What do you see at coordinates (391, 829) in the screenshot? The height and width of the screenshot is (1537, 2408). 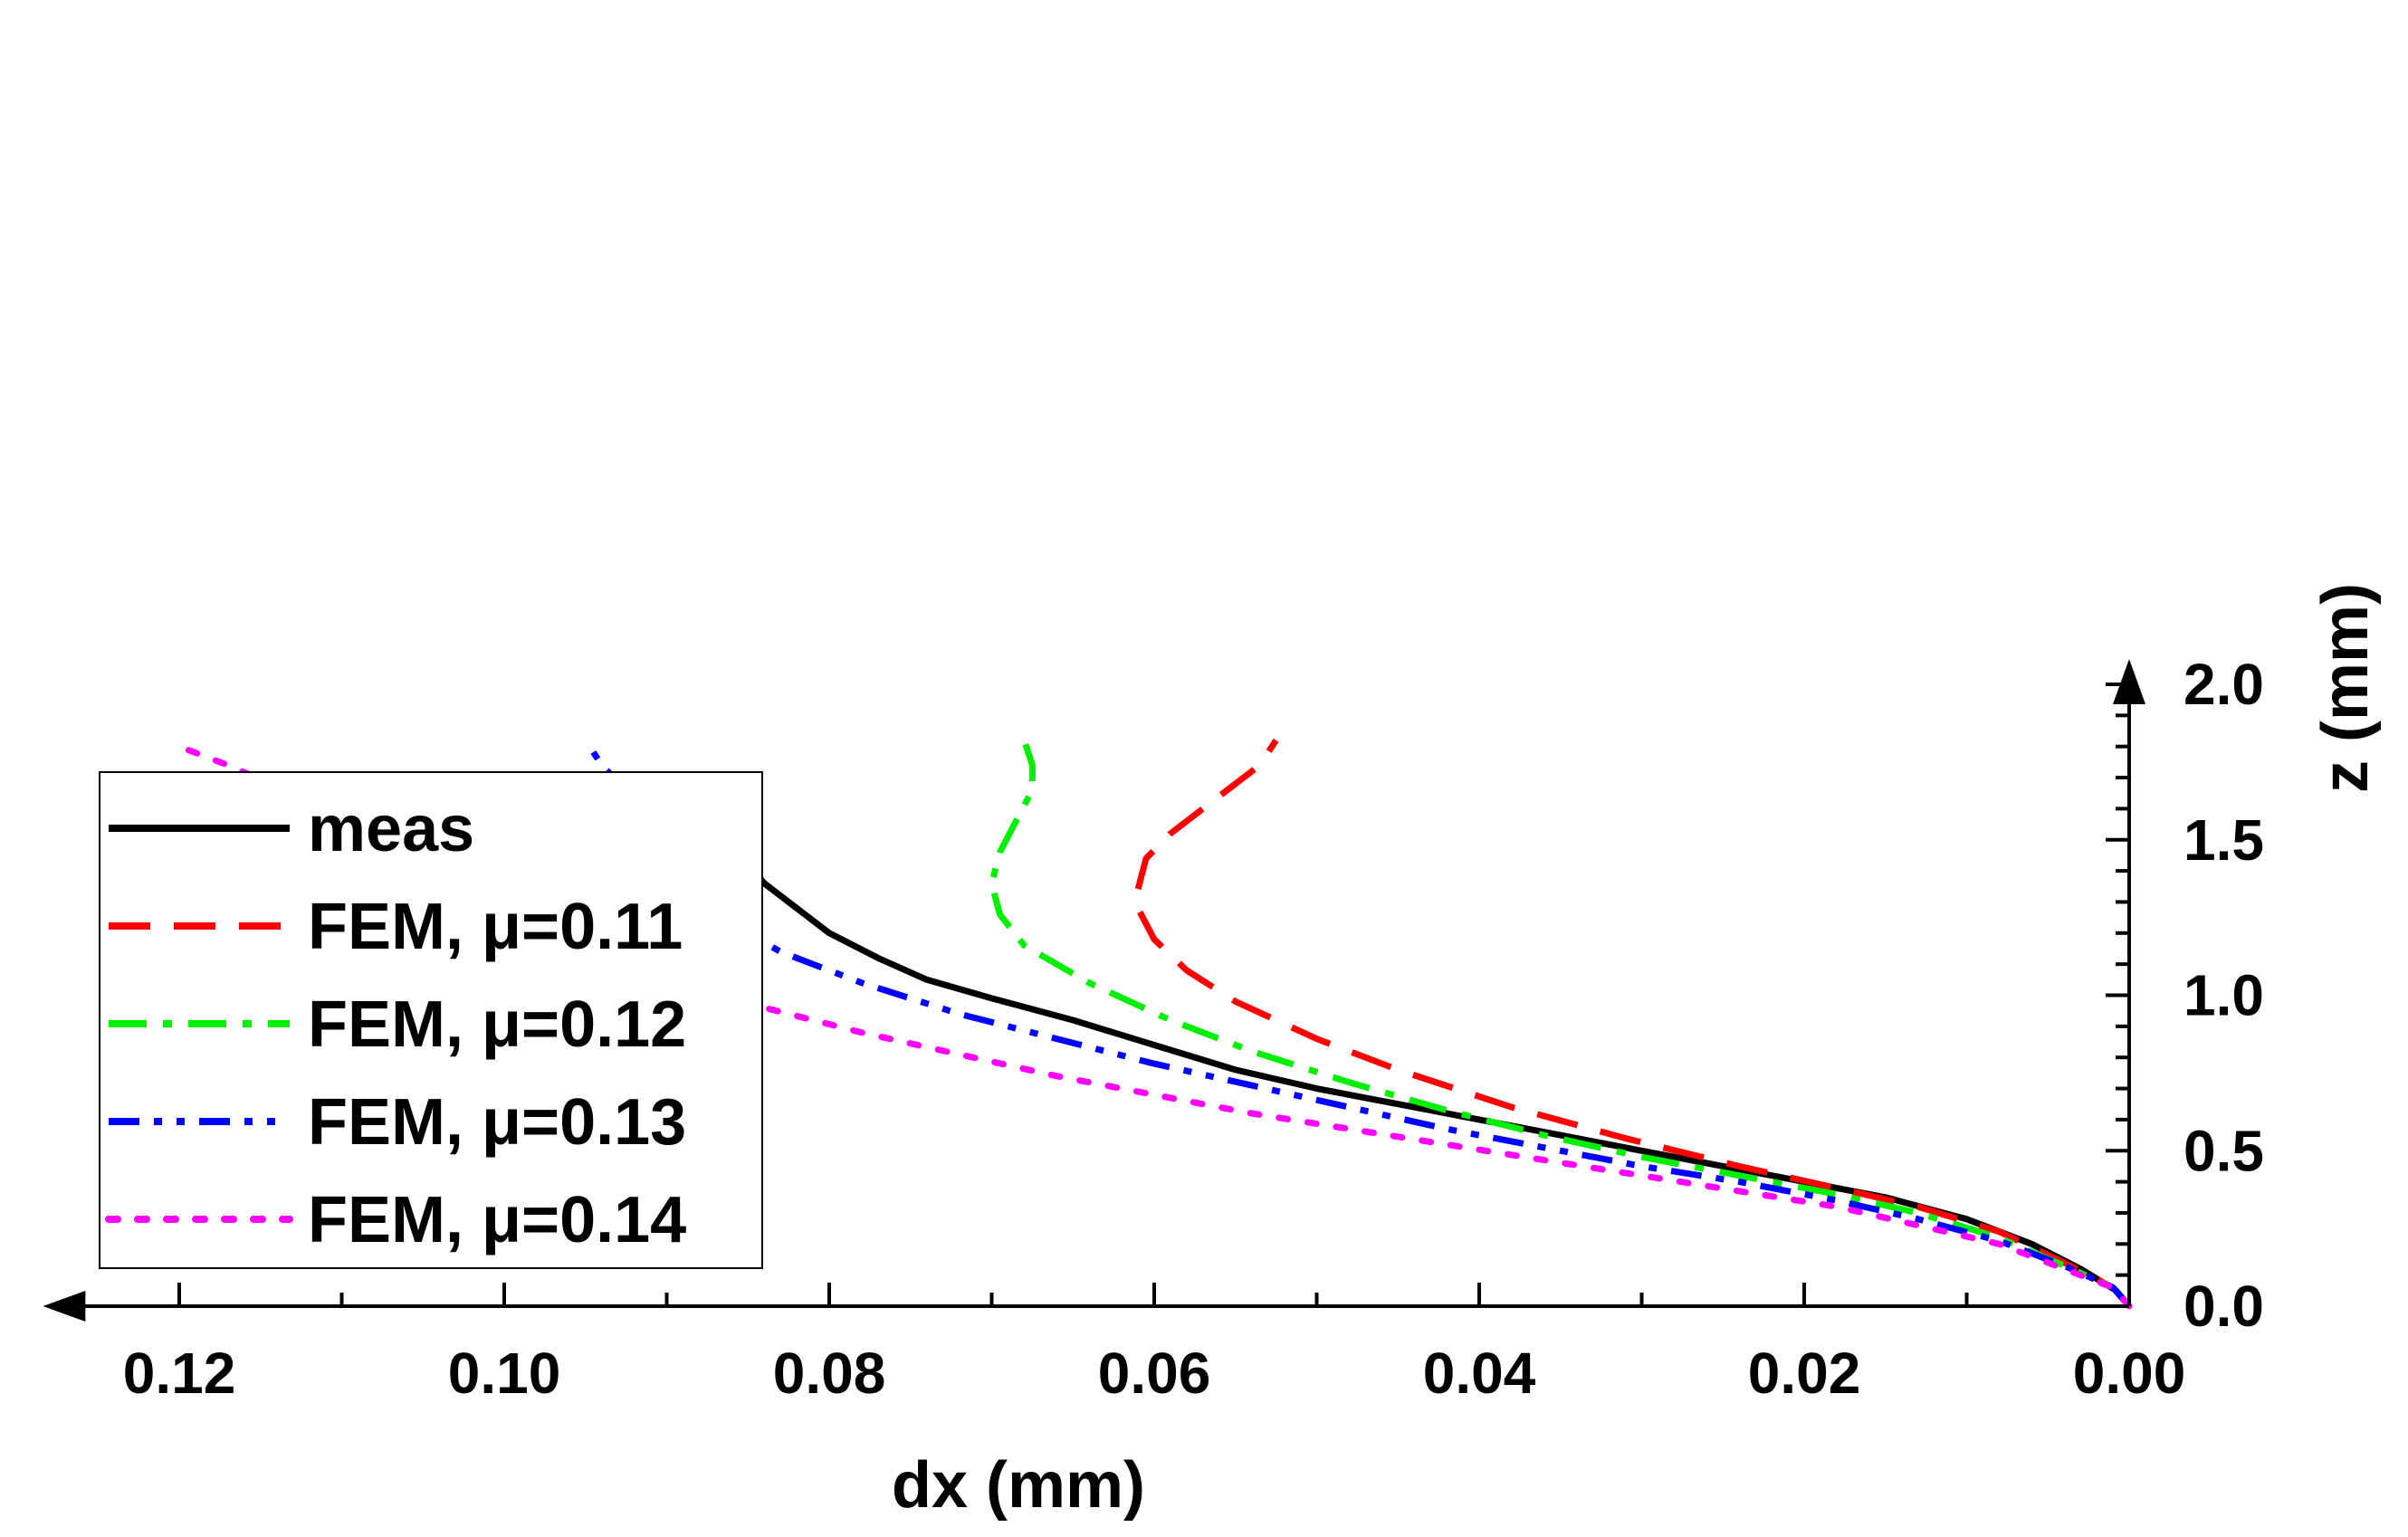 I see `legend-label-0: meas` at bounding box center [391, 829].